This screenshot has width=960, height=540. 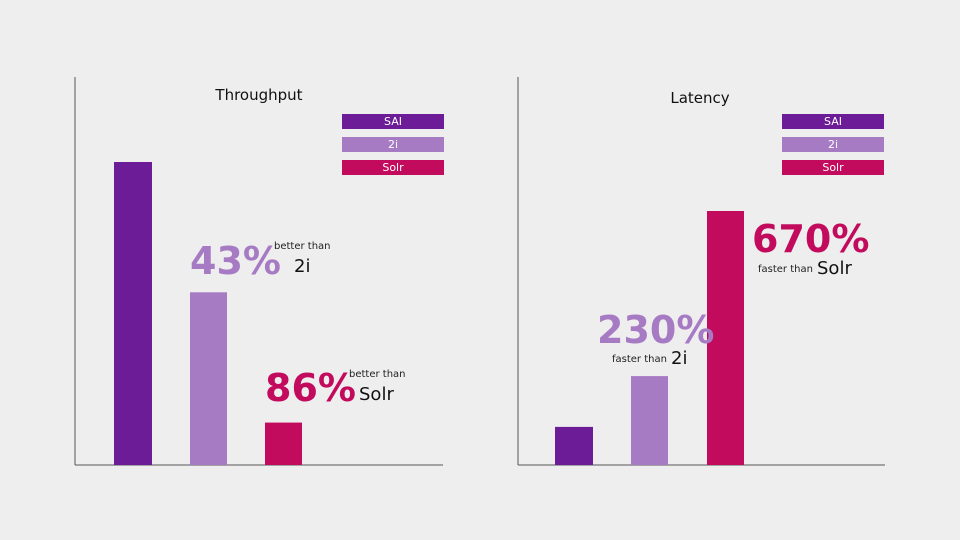 What do you see at coordinates (310, 388) in the screenshot?
I see `throughput-solr-percent: 86%` at bounding box center [310, 388].